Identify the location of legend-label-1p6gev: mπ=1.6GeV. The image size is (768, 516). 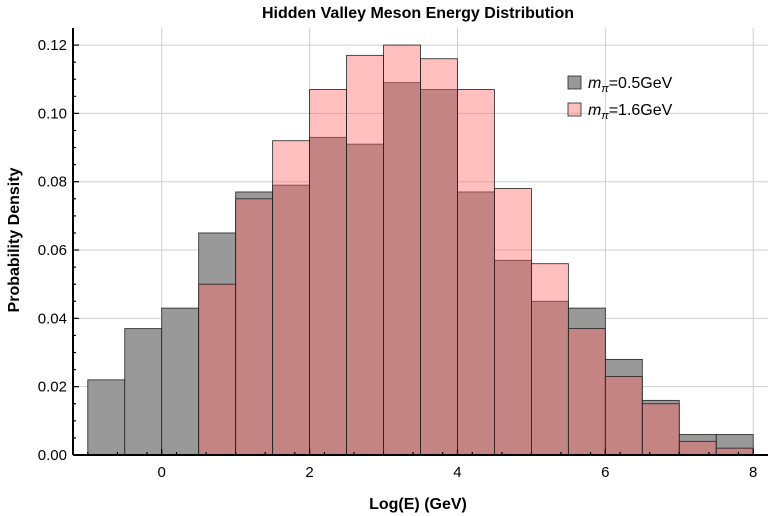
(630, 112).